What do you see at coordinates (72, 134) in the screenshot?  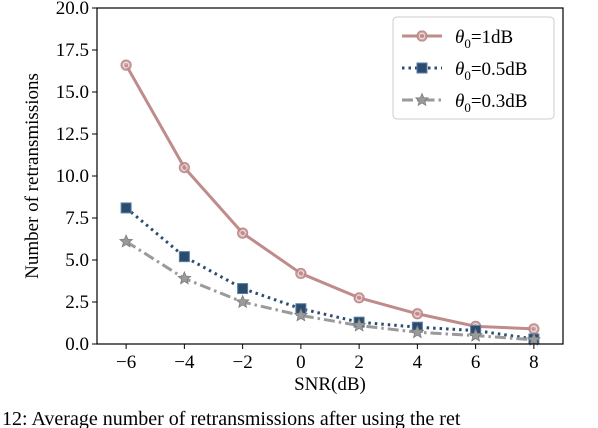 I see `y-tick-label: 12.5` at bounding box center [72, 134].